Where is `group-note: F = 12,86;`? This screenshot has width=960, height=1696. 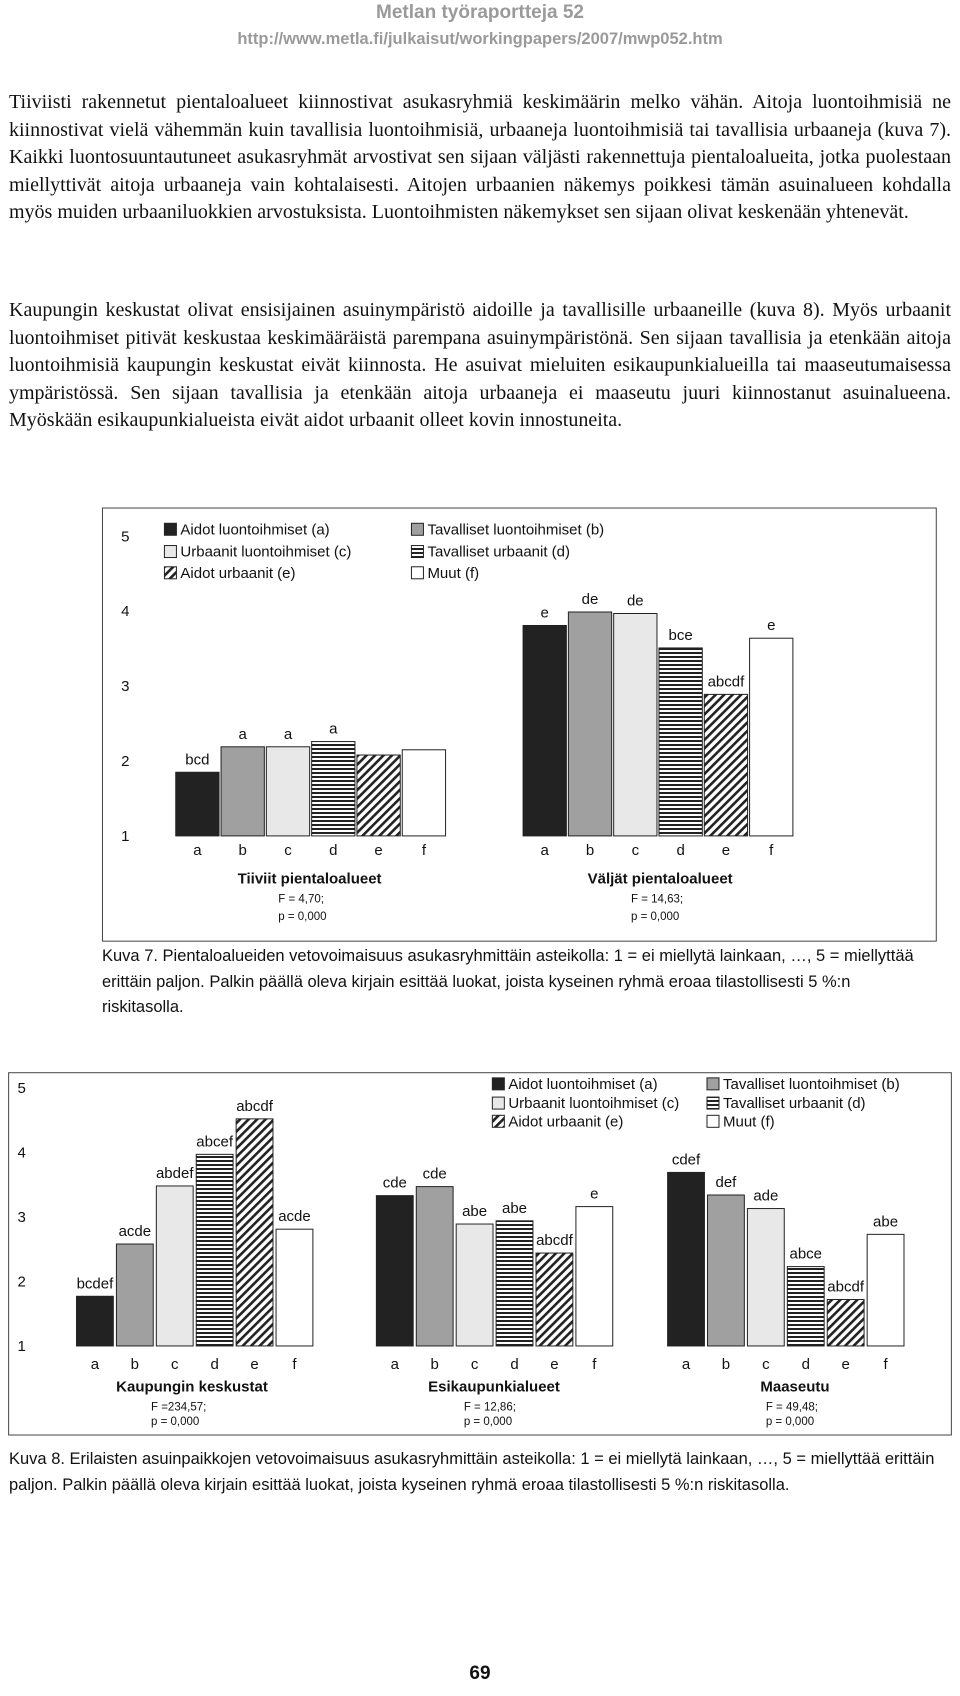 group-note: F = 12,86; is located at coordinates (490, 1408).